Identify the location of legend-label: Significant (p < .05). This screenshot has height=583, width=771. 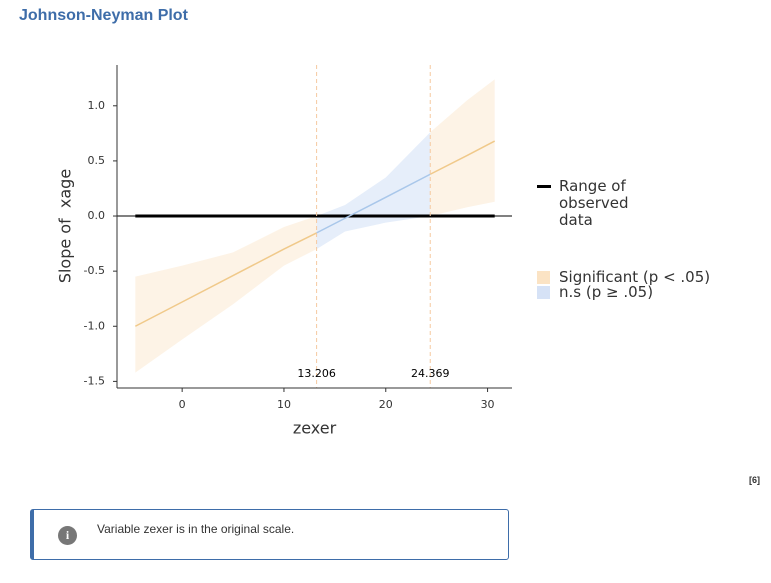
(635, 277).